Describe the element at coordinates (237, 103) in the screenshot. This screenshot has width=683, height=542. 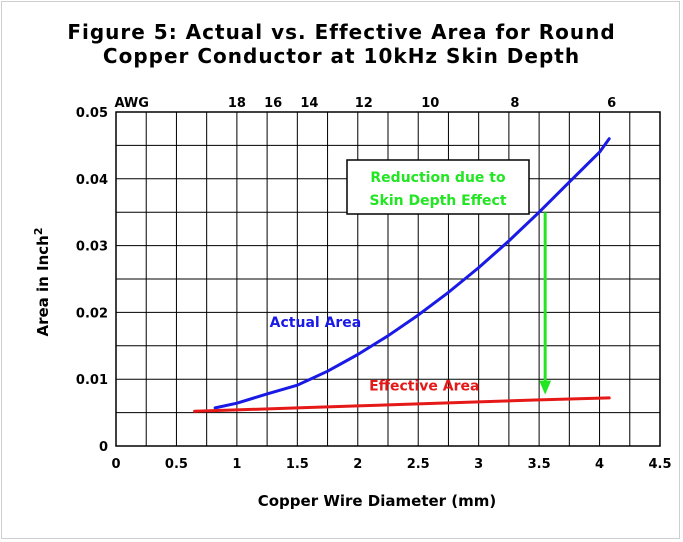
I see `awg-tick-label: 18` at that location.